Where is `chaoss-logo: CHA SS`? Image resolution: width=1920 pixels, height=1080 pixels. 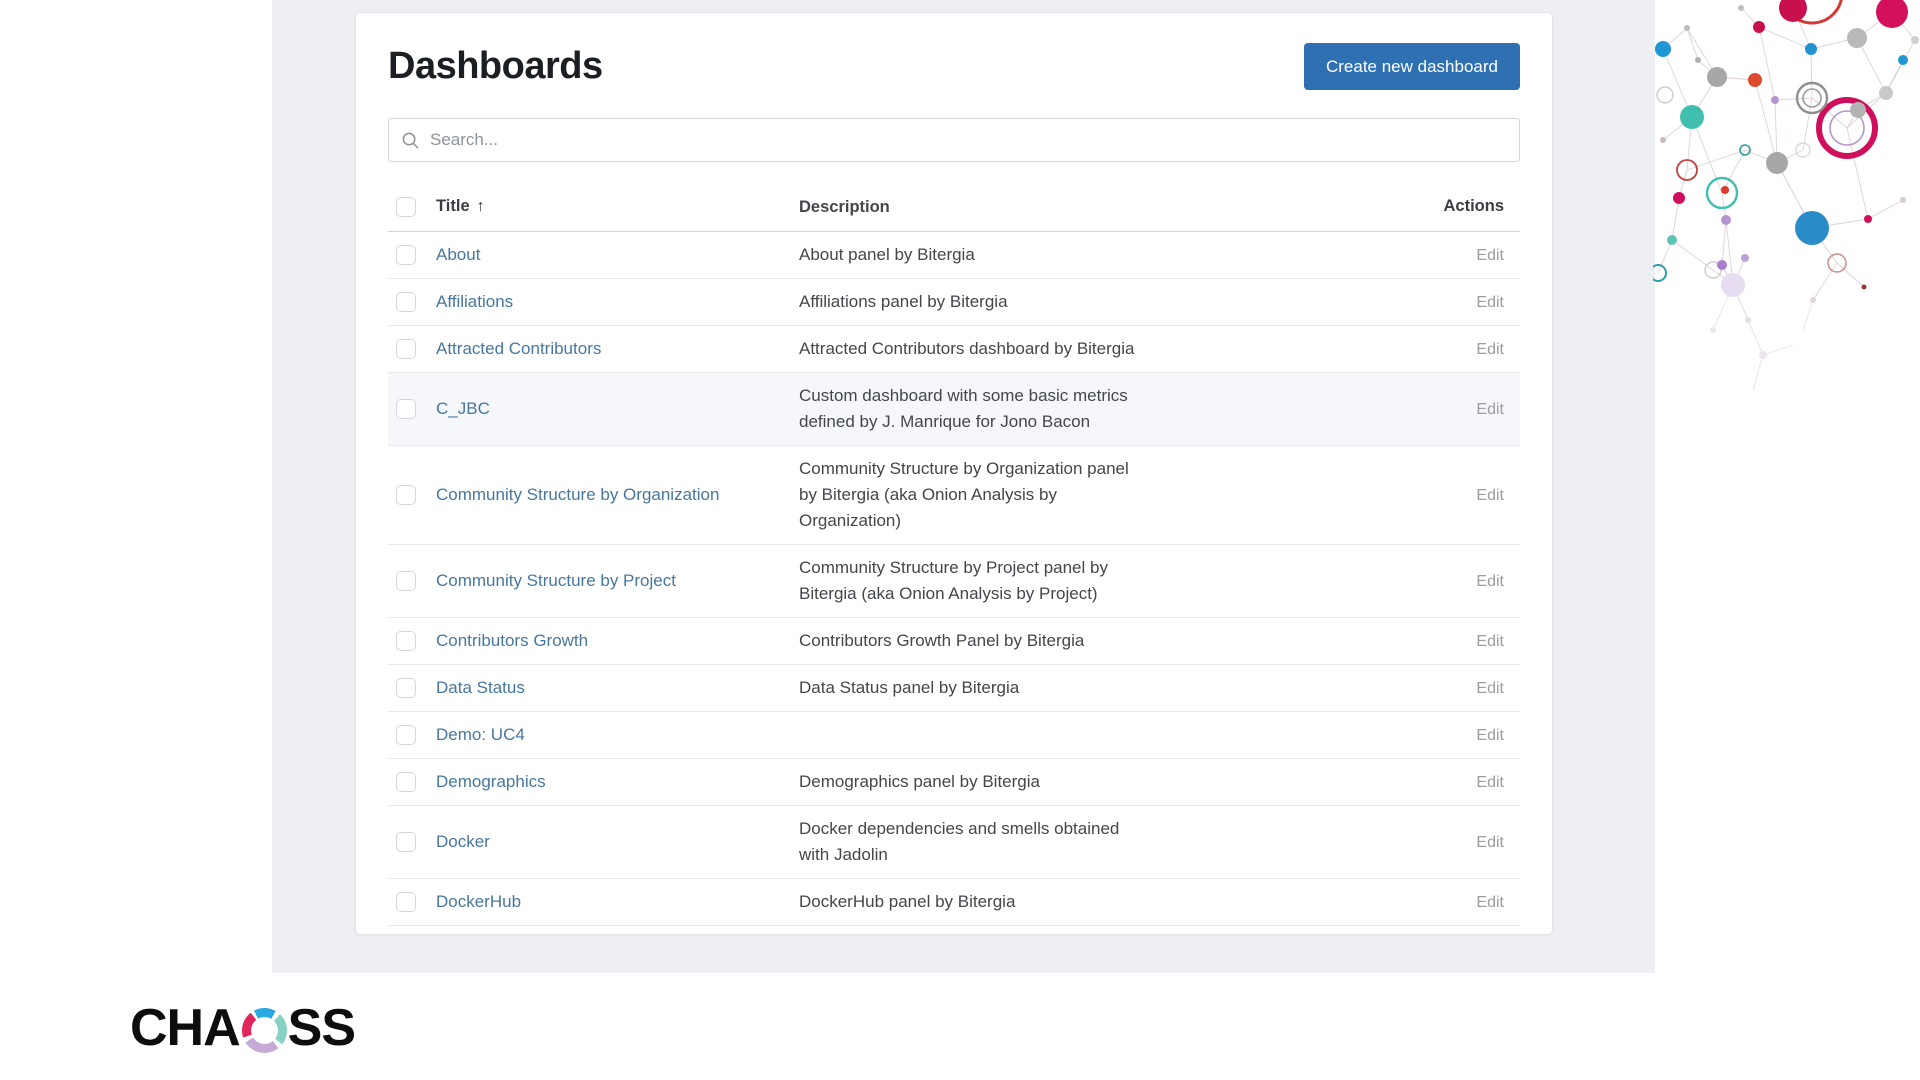 chaoss-logo: CHA SS is located at coordinates (243, 1028).